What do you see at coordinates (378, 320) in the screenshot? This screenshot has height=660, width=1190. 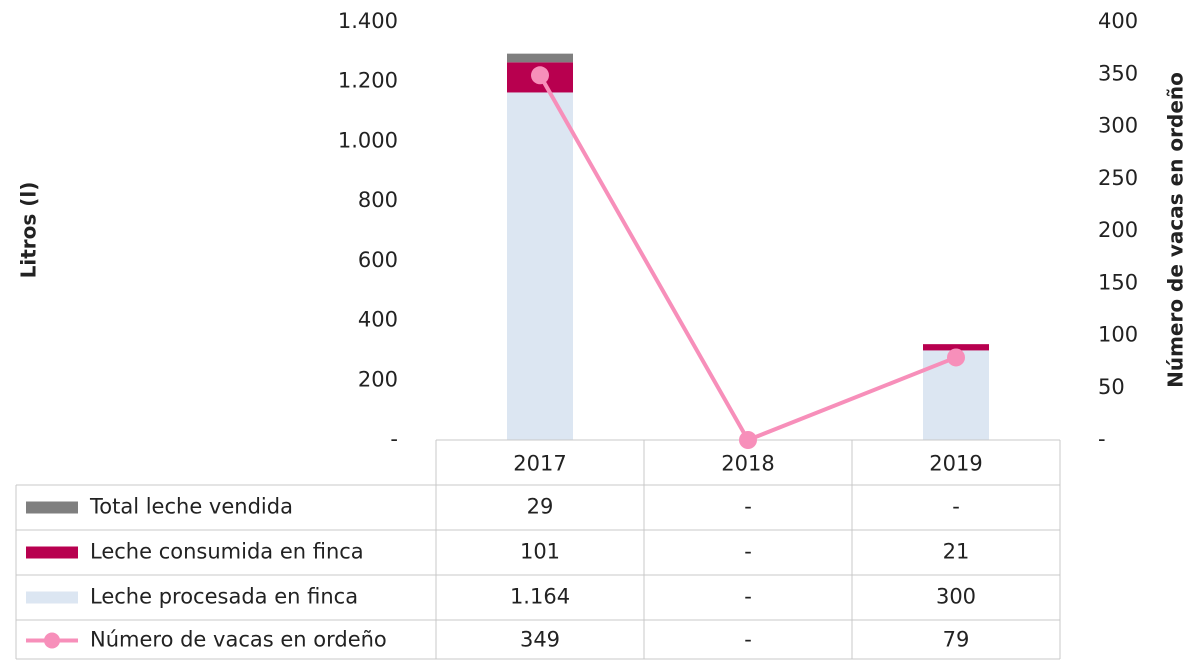 I see `y-tick-label: 400` at bounding box center [378, 320].